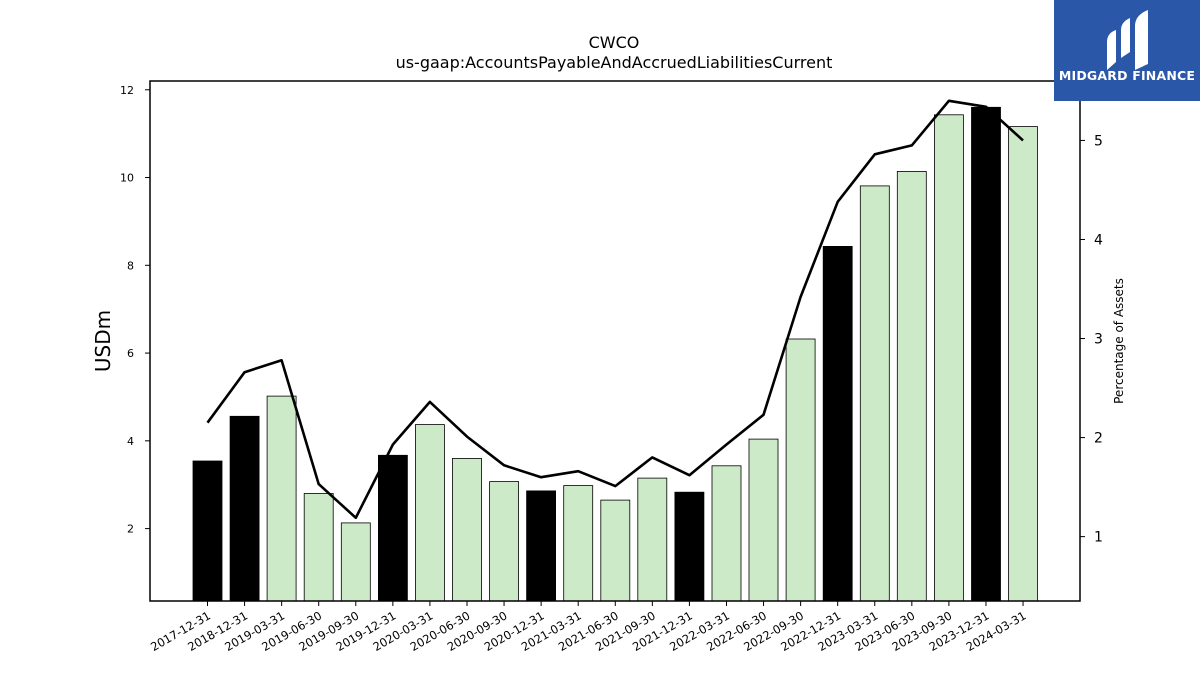 The height and width of the screenshot is (675, 1200). What do you see at coordinates (1098, 141) in the screenshot?
I see `y2tick-label: 5` at bounding box center [1098, 141].